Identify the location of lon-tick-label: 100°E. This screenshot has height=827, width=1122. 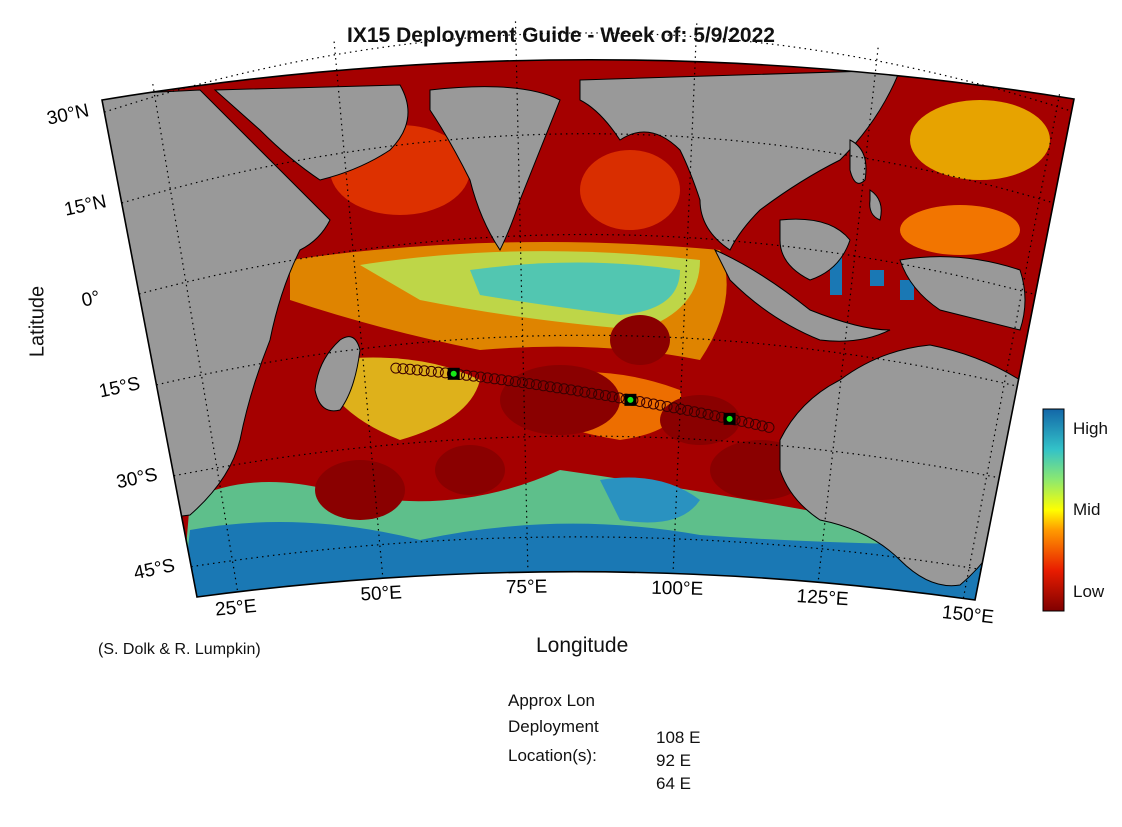
(677, 589).